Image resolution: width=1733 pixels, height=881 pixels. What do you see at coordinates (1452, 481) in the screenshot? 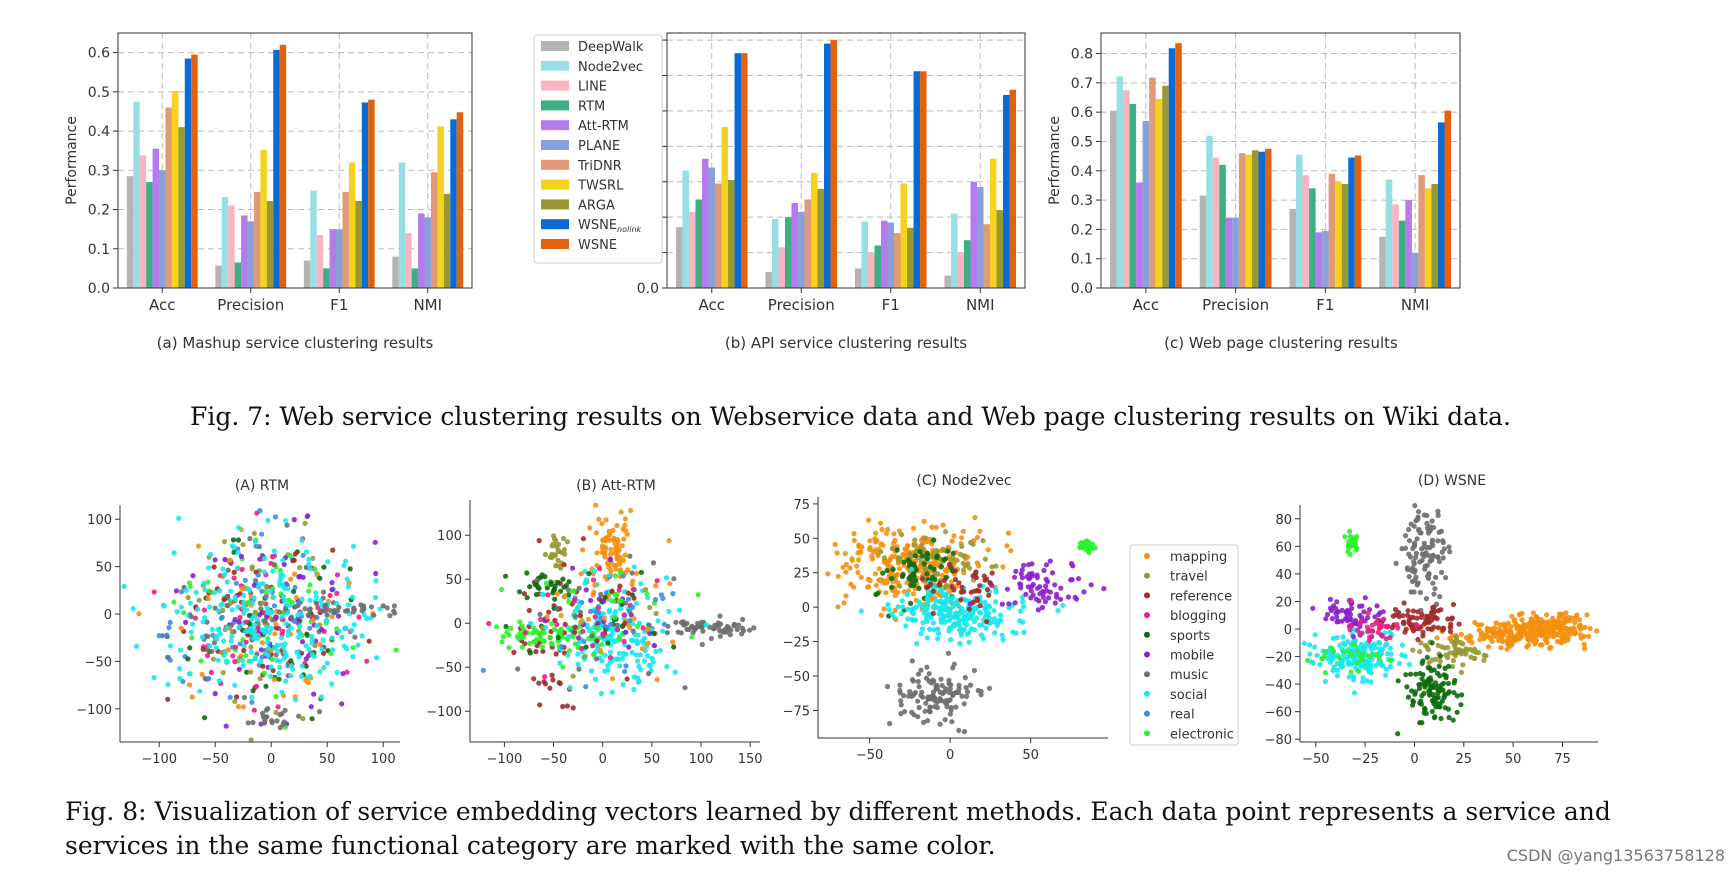
I see `subplot-title: (D) WSNE` at bounding box center [1452, 481].